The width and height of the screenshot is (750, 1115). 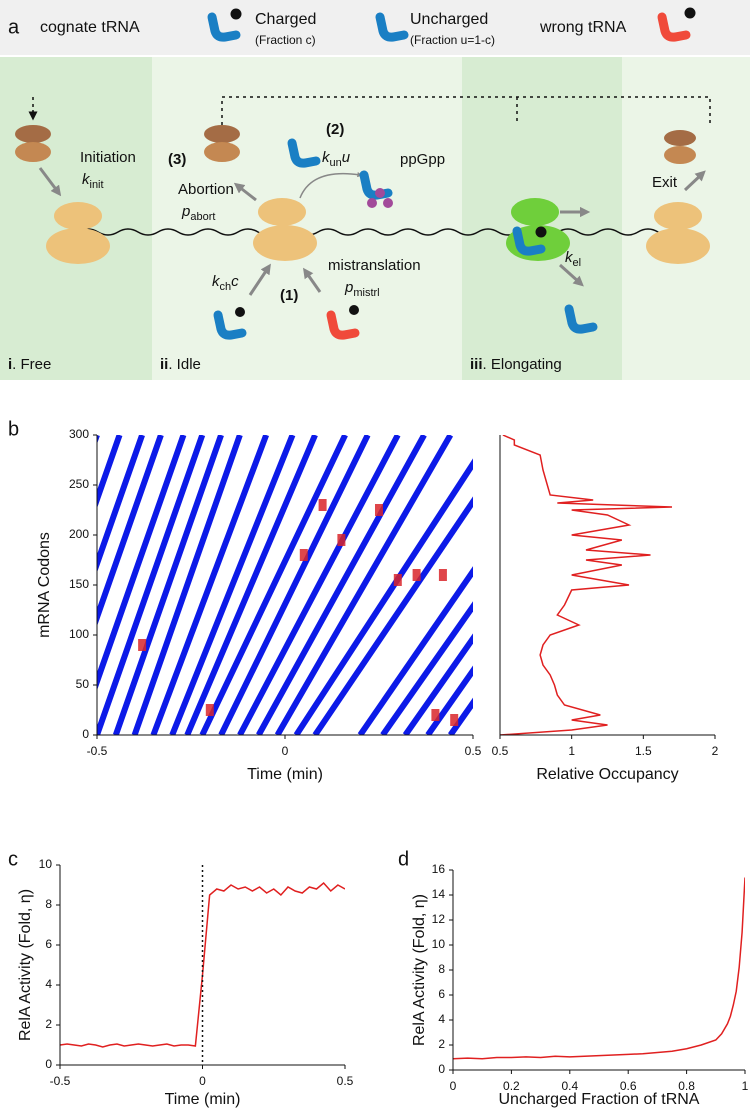 I want to click on x-tick-label: 0.6, so click(x=628, y=1086).